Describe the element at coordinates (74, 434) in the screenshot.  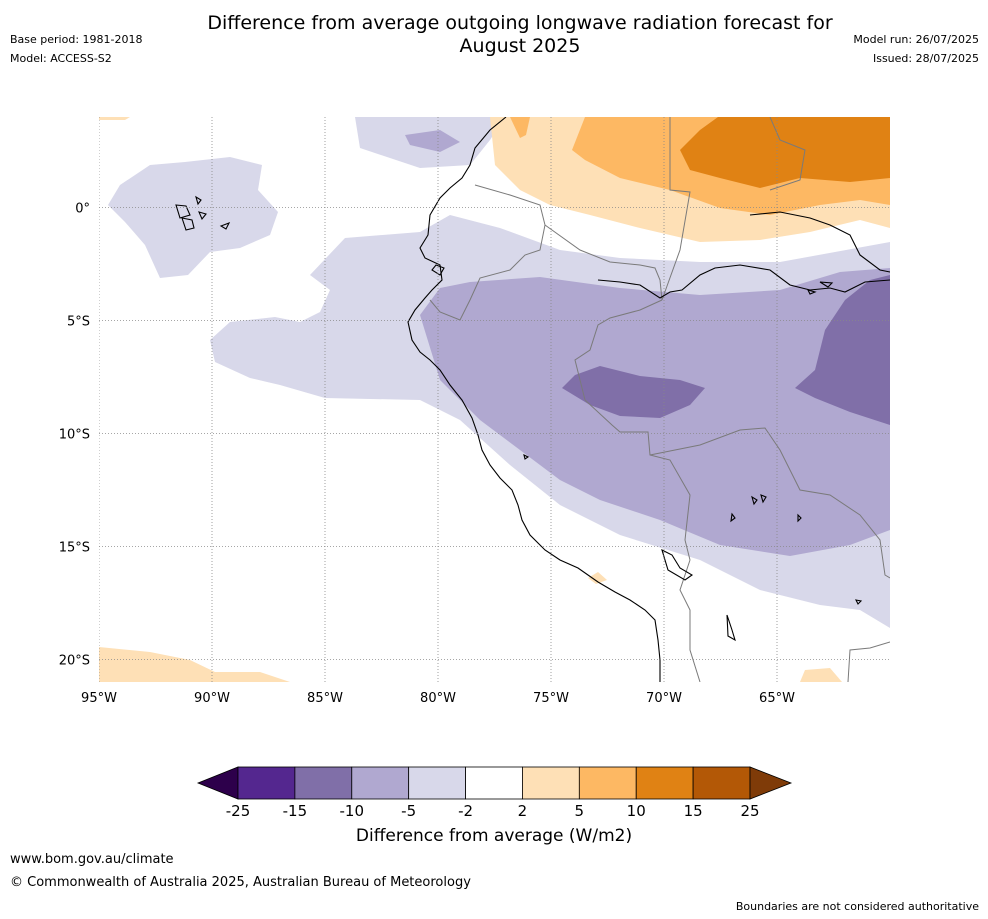
I see `latitude-label: 10°S` at that location.